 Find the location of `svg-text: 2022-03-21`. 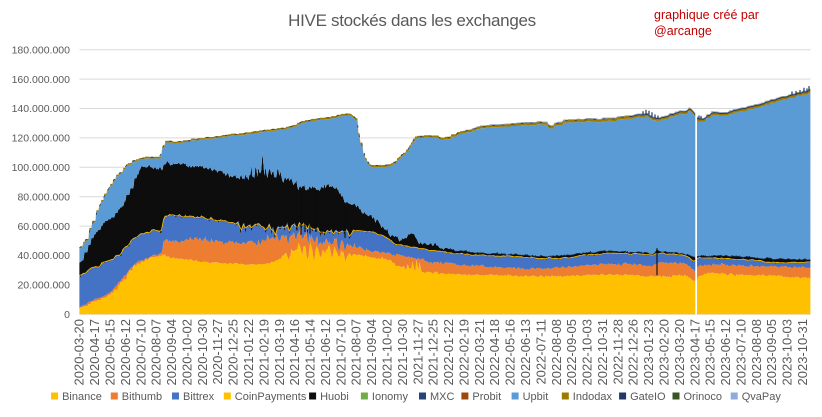

svg-text: 2022-03-21 is located at coordinates (479, 352).